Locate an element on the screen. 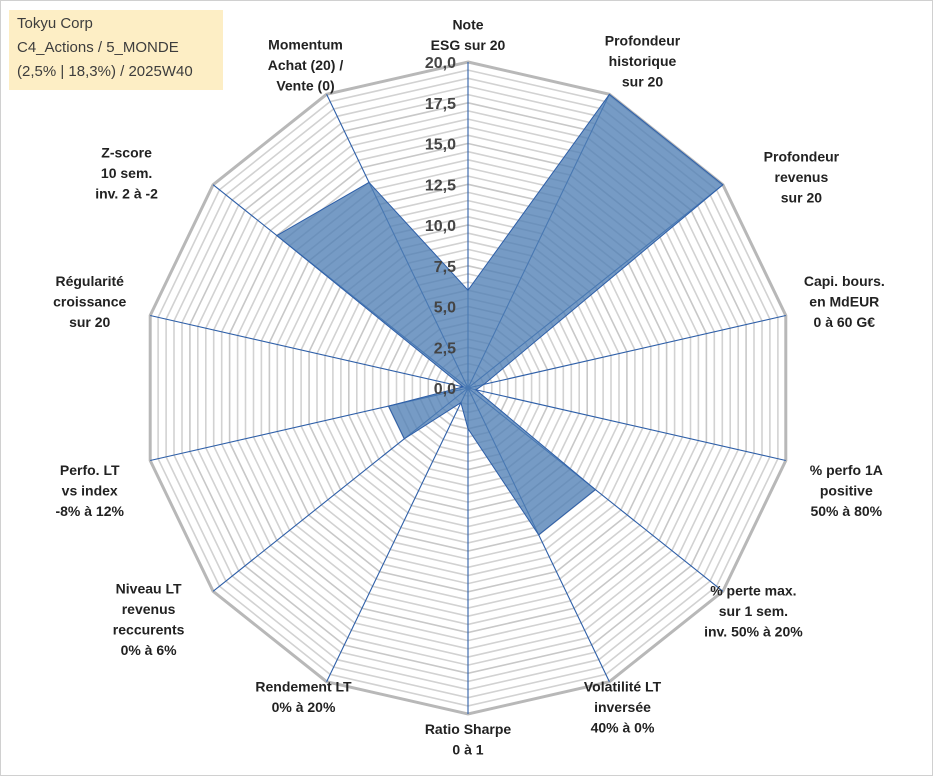 The image size is (933, 776). axis-label-line: Achat (20) / is located at coordinates (306, 65).